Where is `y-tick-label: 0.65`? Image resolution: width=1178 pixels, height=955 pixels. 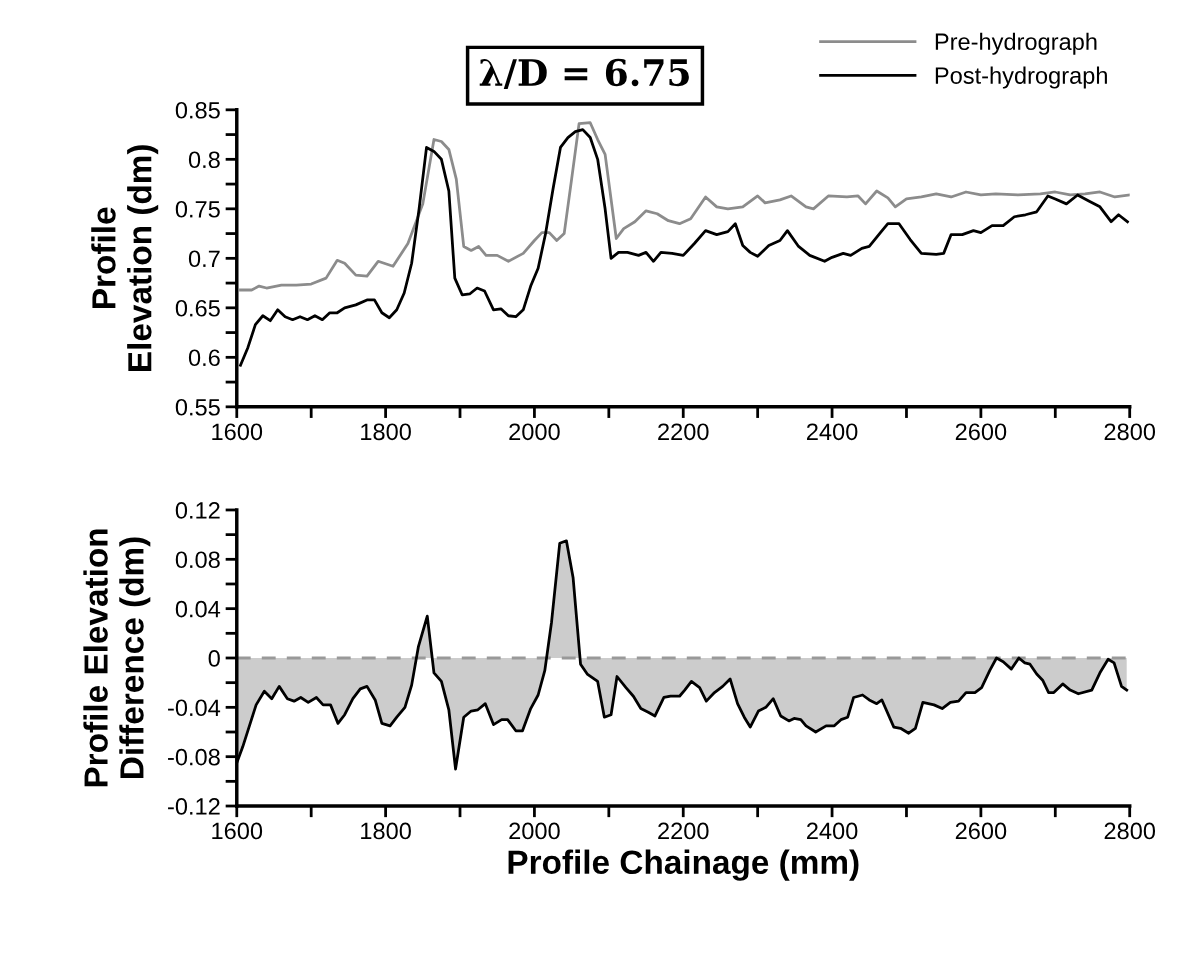 y-tick-label: 0.65 is located at coordinates (197, 308).